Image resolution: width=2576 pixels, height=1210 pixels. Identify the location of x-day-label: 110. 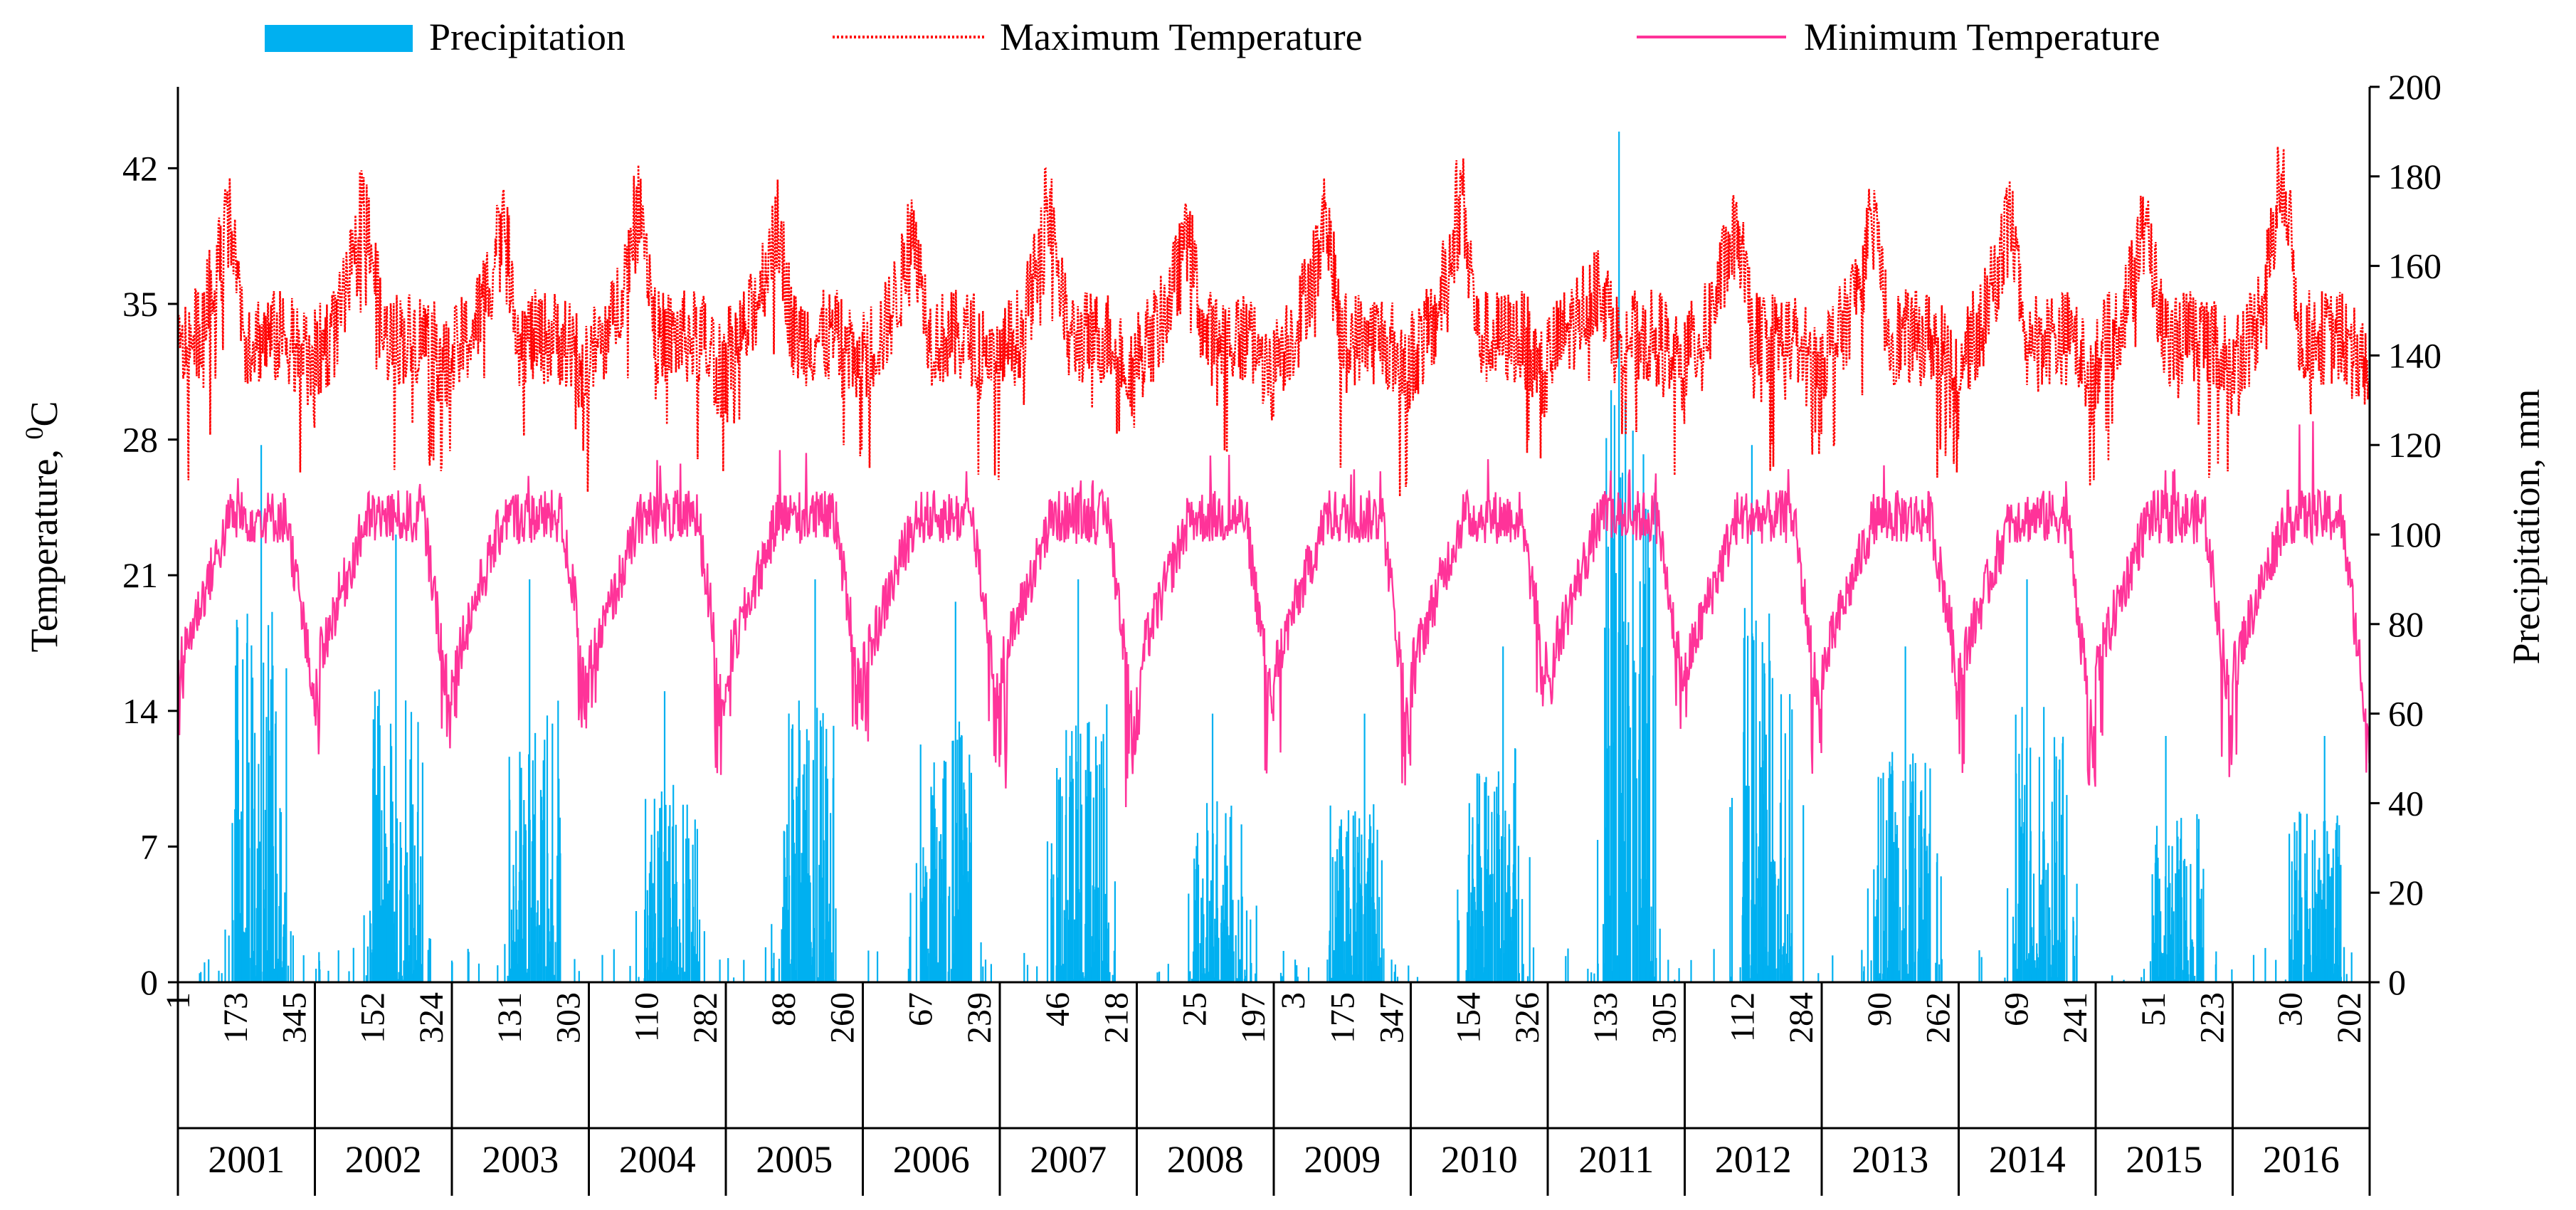
(646, 1017).